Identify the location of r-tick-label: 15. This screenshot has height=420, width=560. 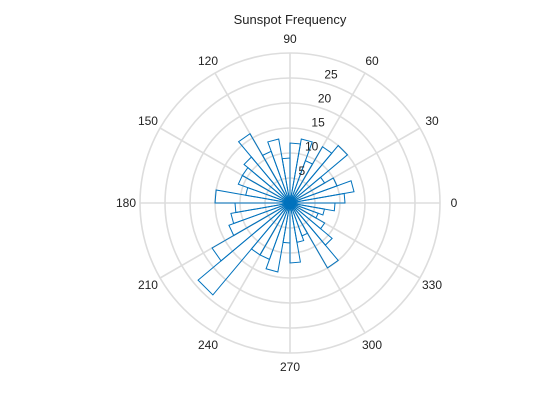
(318, 123).